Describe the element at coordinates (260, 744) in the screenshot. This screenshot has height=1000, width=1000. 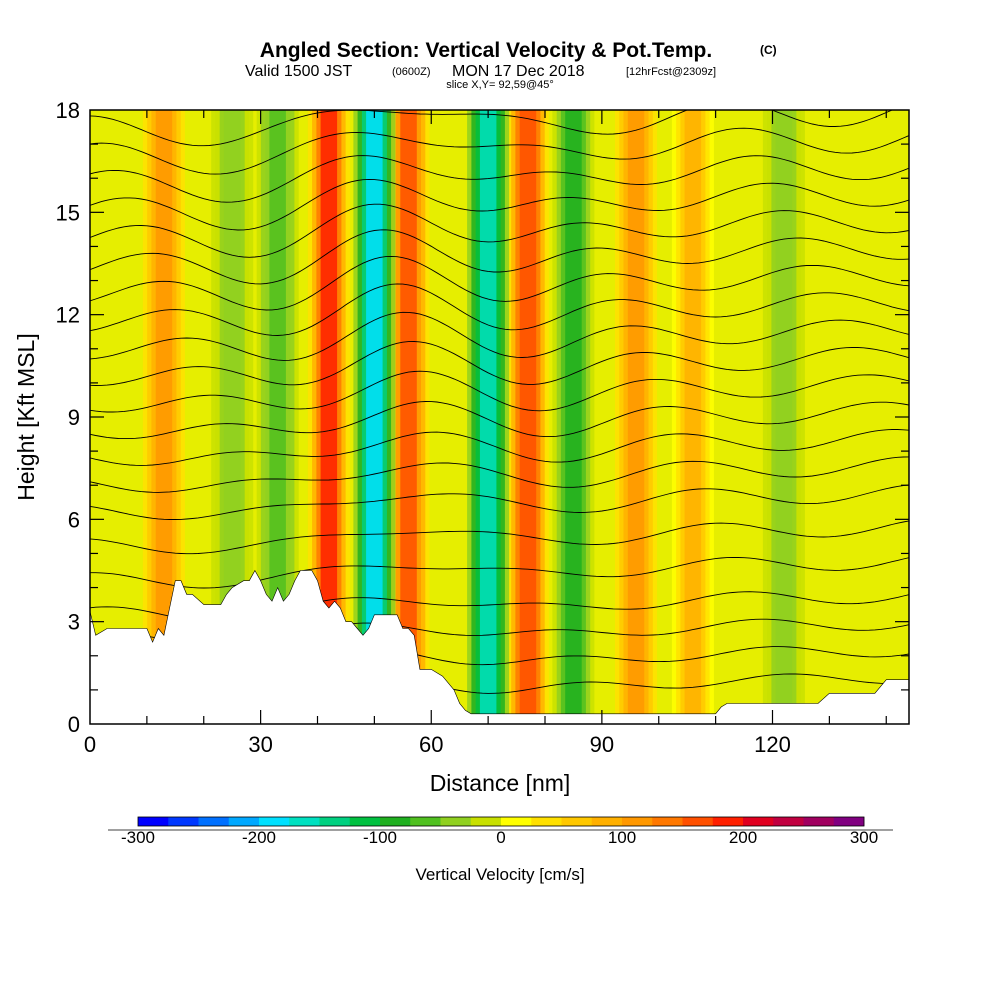
I see `x-tick-label-30: 30` at that location.